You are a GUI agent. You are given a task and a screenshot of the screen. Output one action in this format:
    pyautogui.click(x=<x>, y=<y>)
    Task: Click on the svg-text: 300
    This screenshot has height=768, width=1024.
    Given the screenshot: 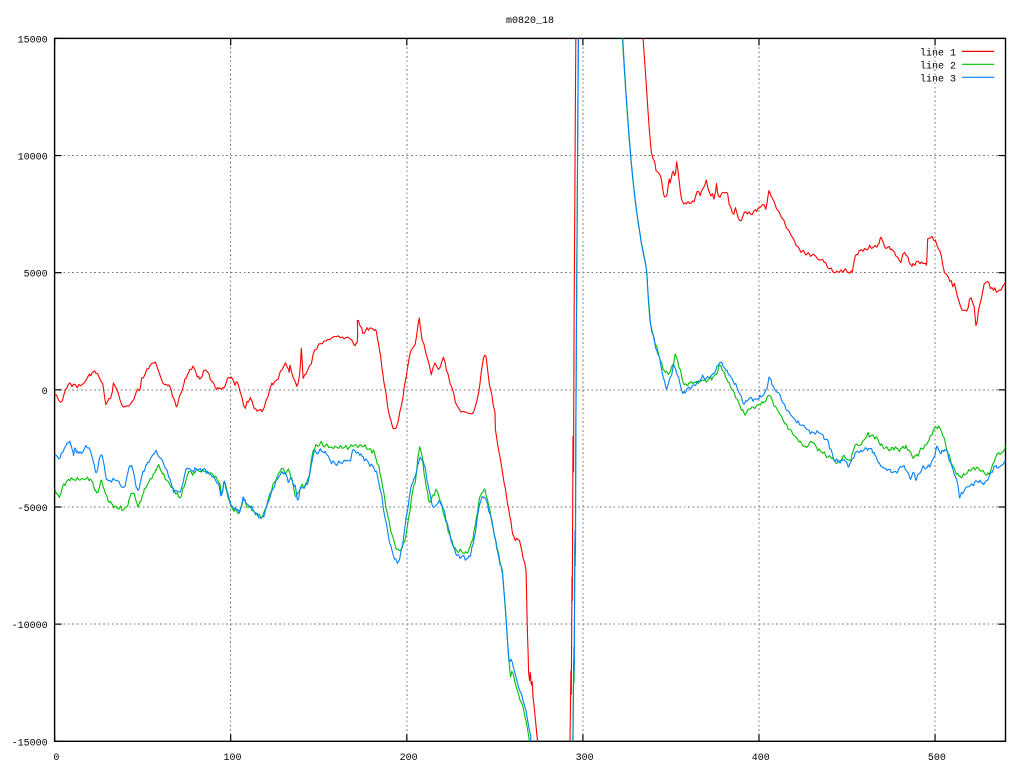 What is the action you would take?
    pyautogui.click(x=585, y=758)
    